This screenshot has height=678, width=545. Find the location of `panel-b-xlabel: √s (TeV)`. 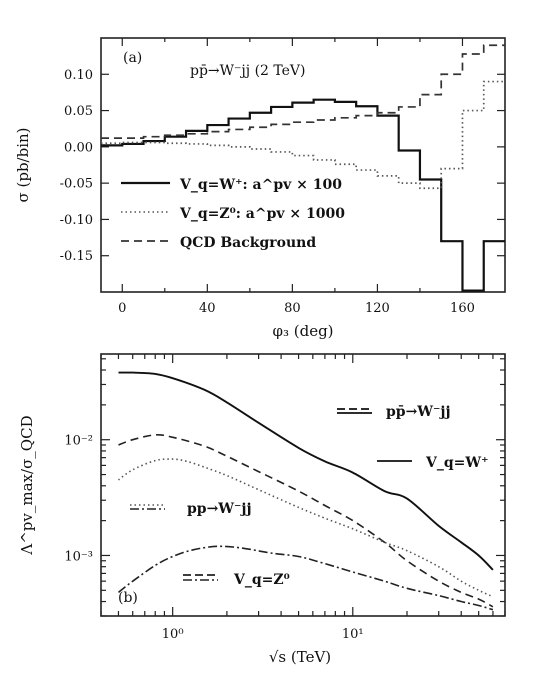

panel-b-xlabel: √s (TeV) is located at coordinates (300, 657).